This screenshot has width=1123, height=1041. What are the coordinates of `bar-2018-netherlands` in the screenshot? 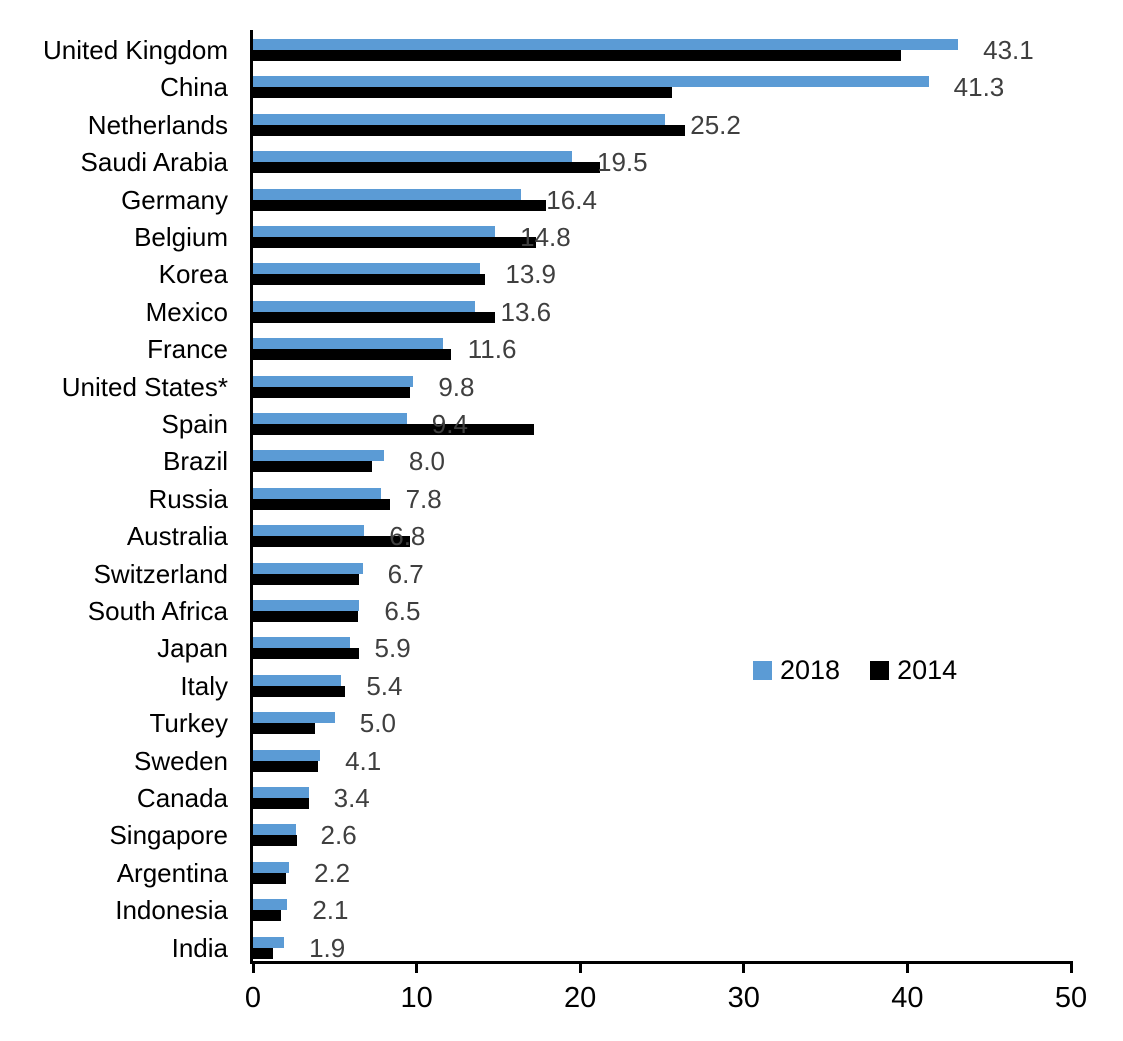 It's located at (459, 119).